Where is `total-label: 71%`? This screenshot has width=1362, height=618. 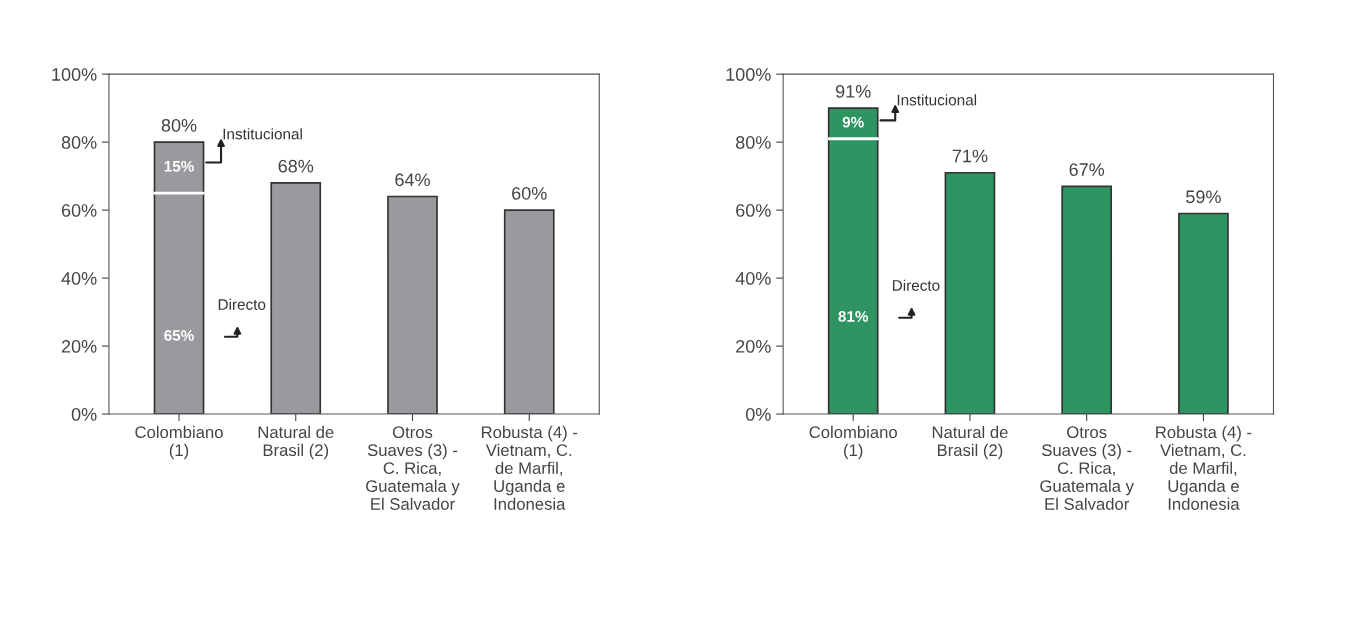
total-label: 71% is located at coordinates (970, 156).